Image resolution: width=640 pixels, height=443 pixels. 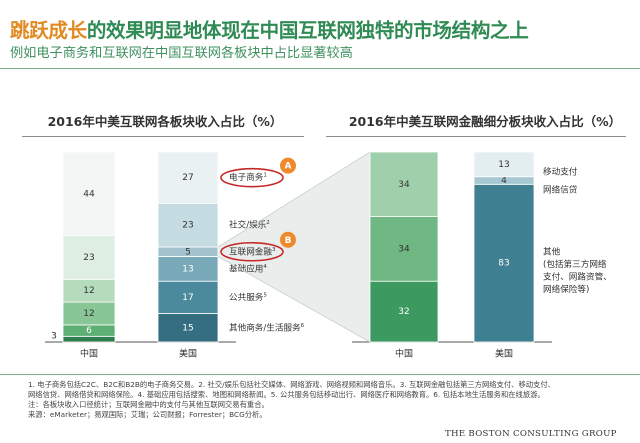 I want to click on left-chart-title: 2016年中美互联网各板块收入占比（%）, so click(x=165, y=121).